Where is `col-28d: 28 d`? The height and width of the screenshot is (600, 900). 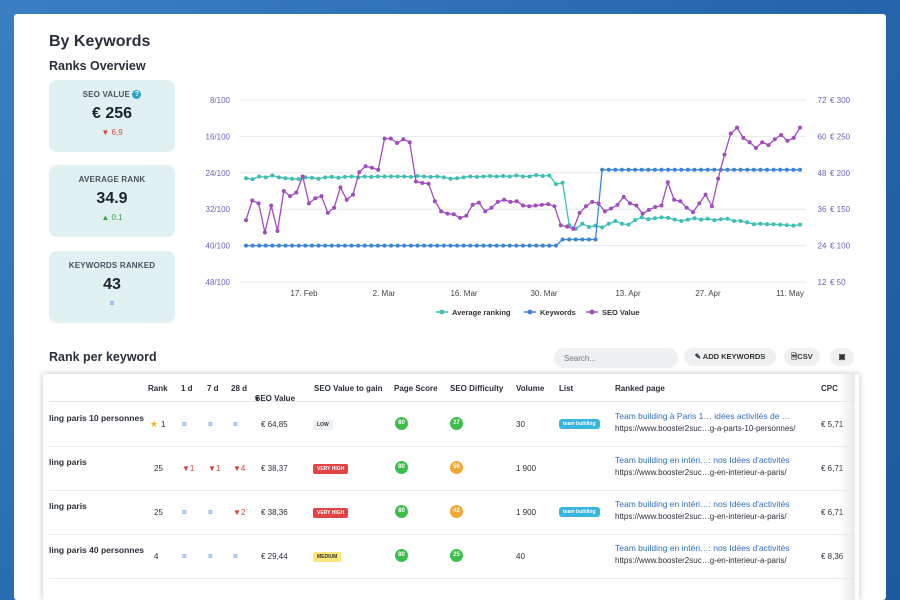
col-28d: 28 d is located at coordinates (239, 388).